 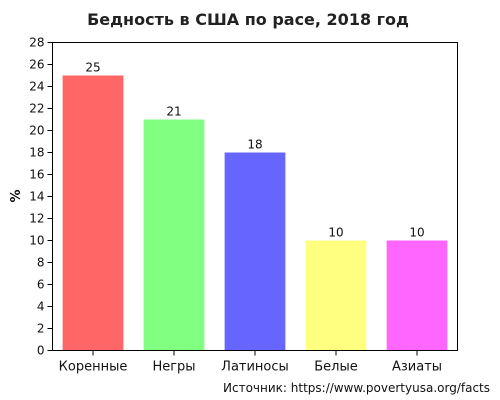 What do you see at coordinates (92, 68) in the screenshot?
I see `bar-value-label: 25` at bounding box center [92, 68].